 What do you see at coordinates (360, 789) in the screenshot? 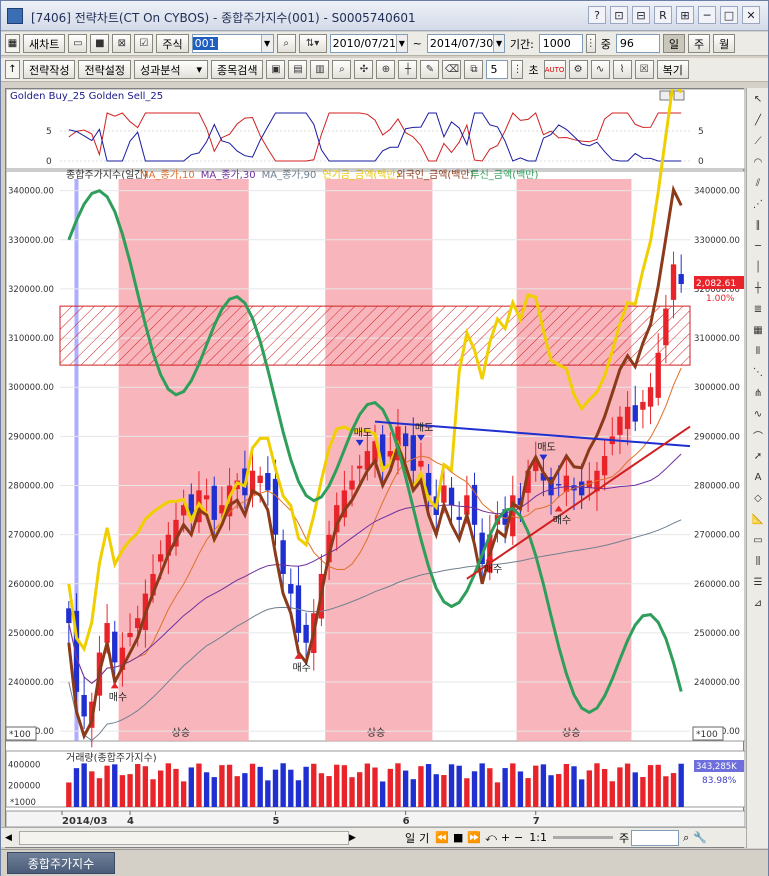
I see `volume-bar` at bounding box center [360, 789].